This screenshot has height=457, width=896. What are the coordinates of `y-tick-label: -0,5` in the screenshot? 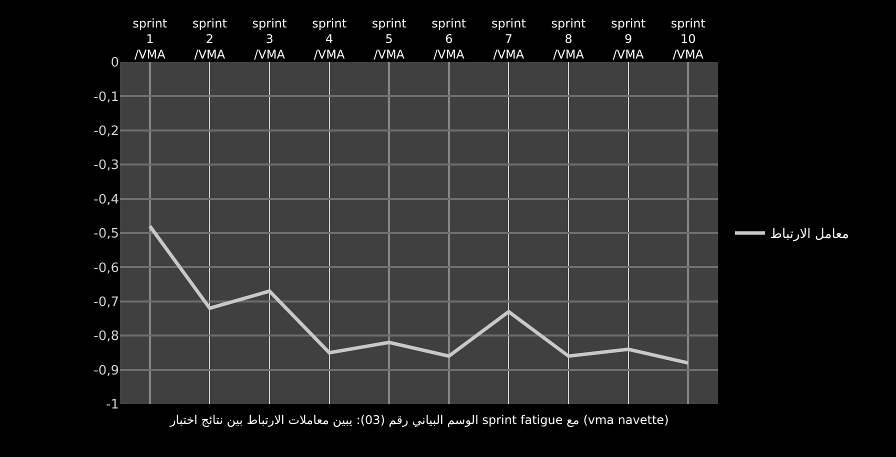 It's located at (106, 234).